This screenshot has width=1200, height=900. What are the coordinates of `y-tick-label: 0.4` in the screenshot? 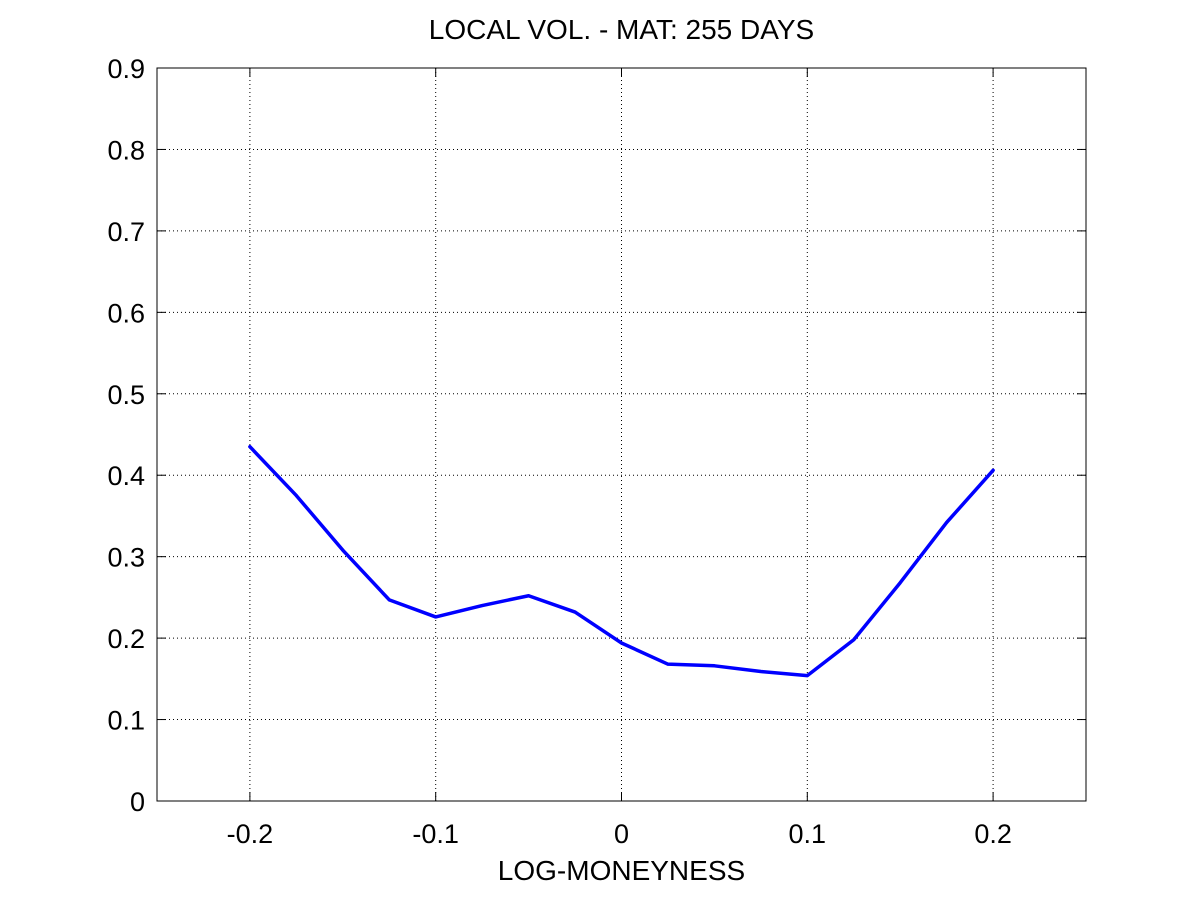 It's located at (126, 476).